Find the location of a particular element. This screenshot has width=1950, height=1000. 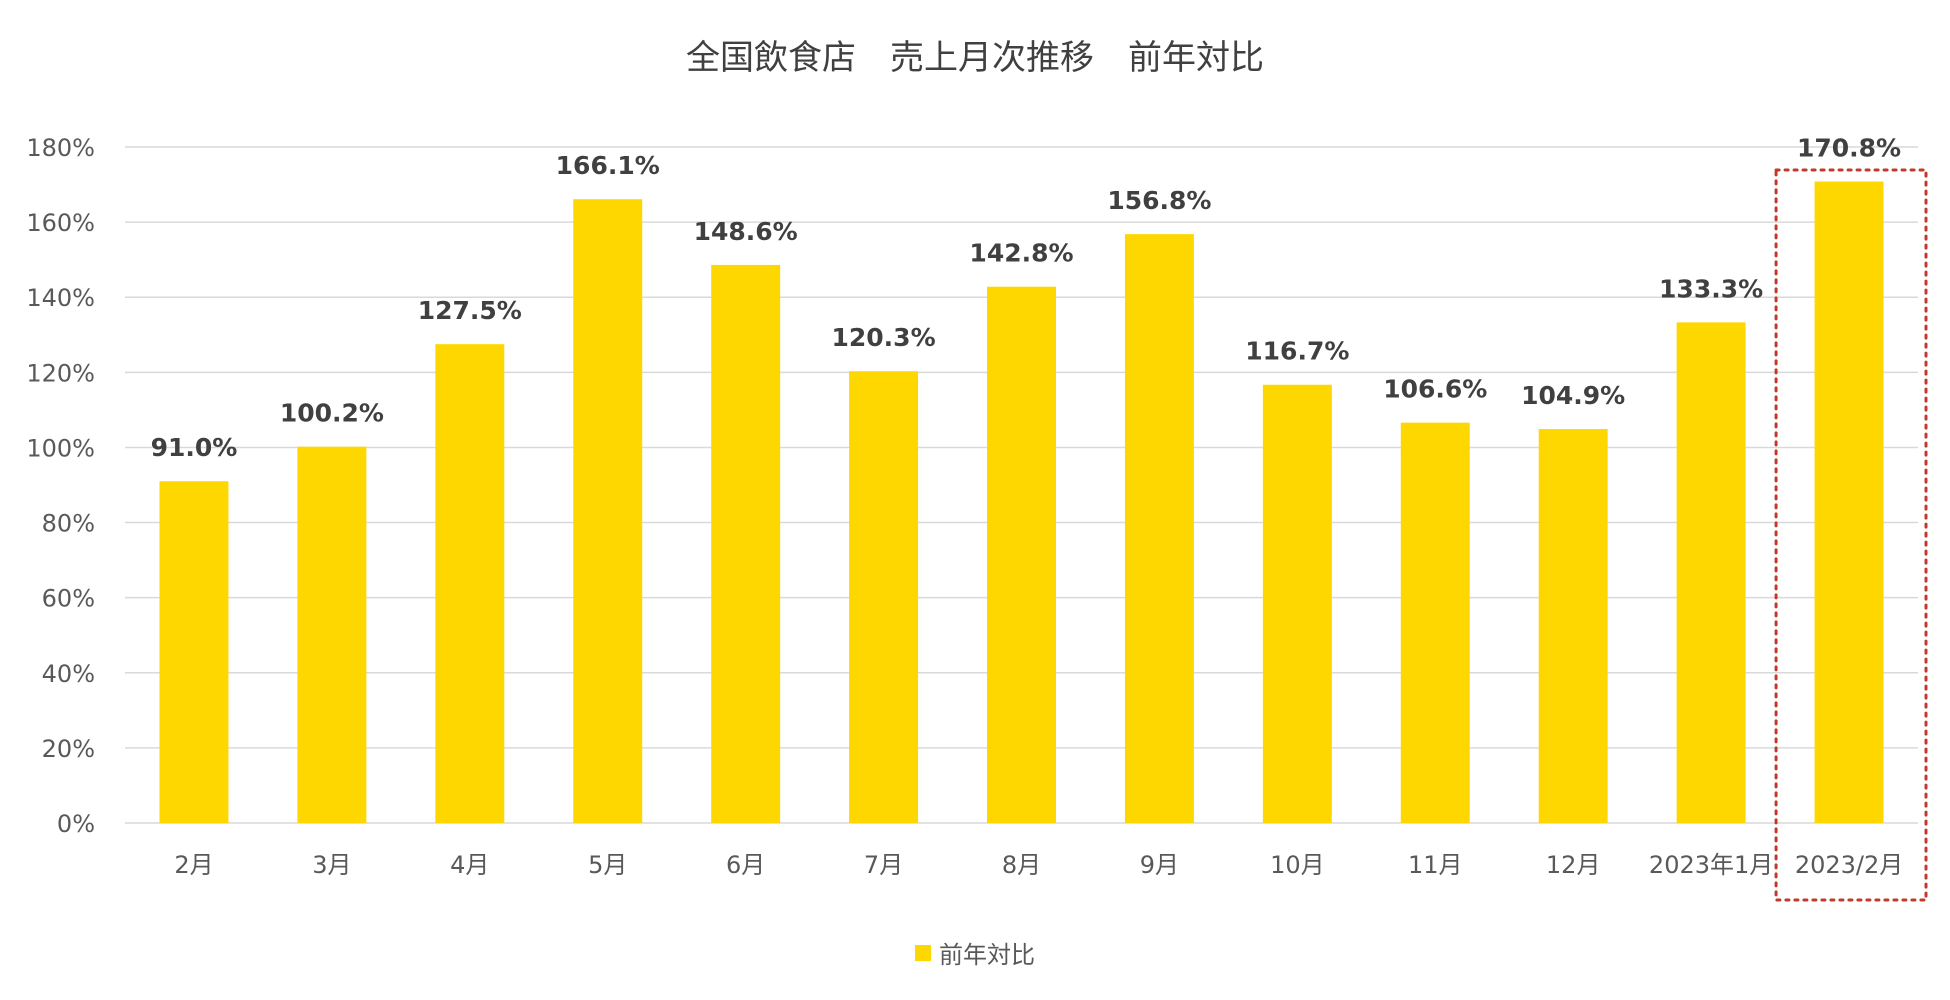

x-category-label: 4月 is located at coordinates (469, 865).